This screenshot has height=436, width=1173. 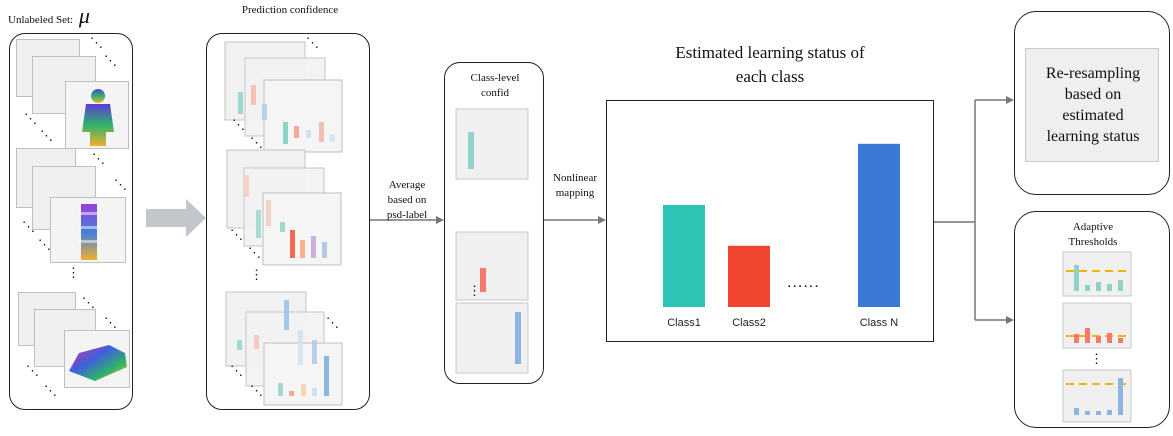 What do you see at coordinates (1093, 73) in the screenshot?
I see `resampling-line1: Re-resampling` at bounding box center [1093, 73].